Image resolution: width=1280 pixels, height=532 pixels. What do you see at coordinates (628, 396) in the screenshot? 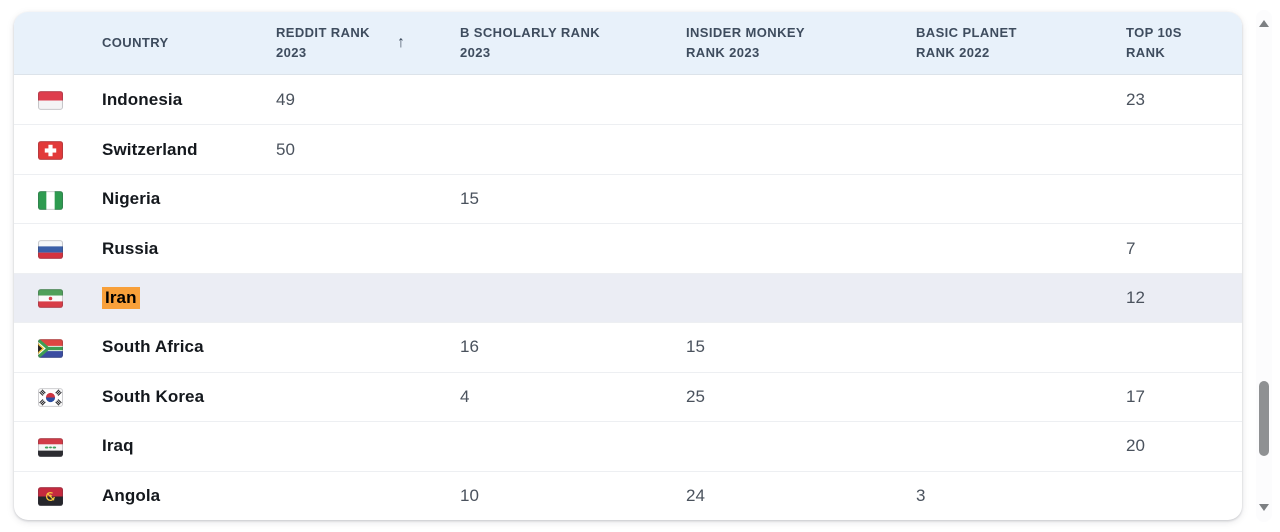
I see `table-row-south-korea: South Korea 4 25 17` at bounding box center [628, 396].